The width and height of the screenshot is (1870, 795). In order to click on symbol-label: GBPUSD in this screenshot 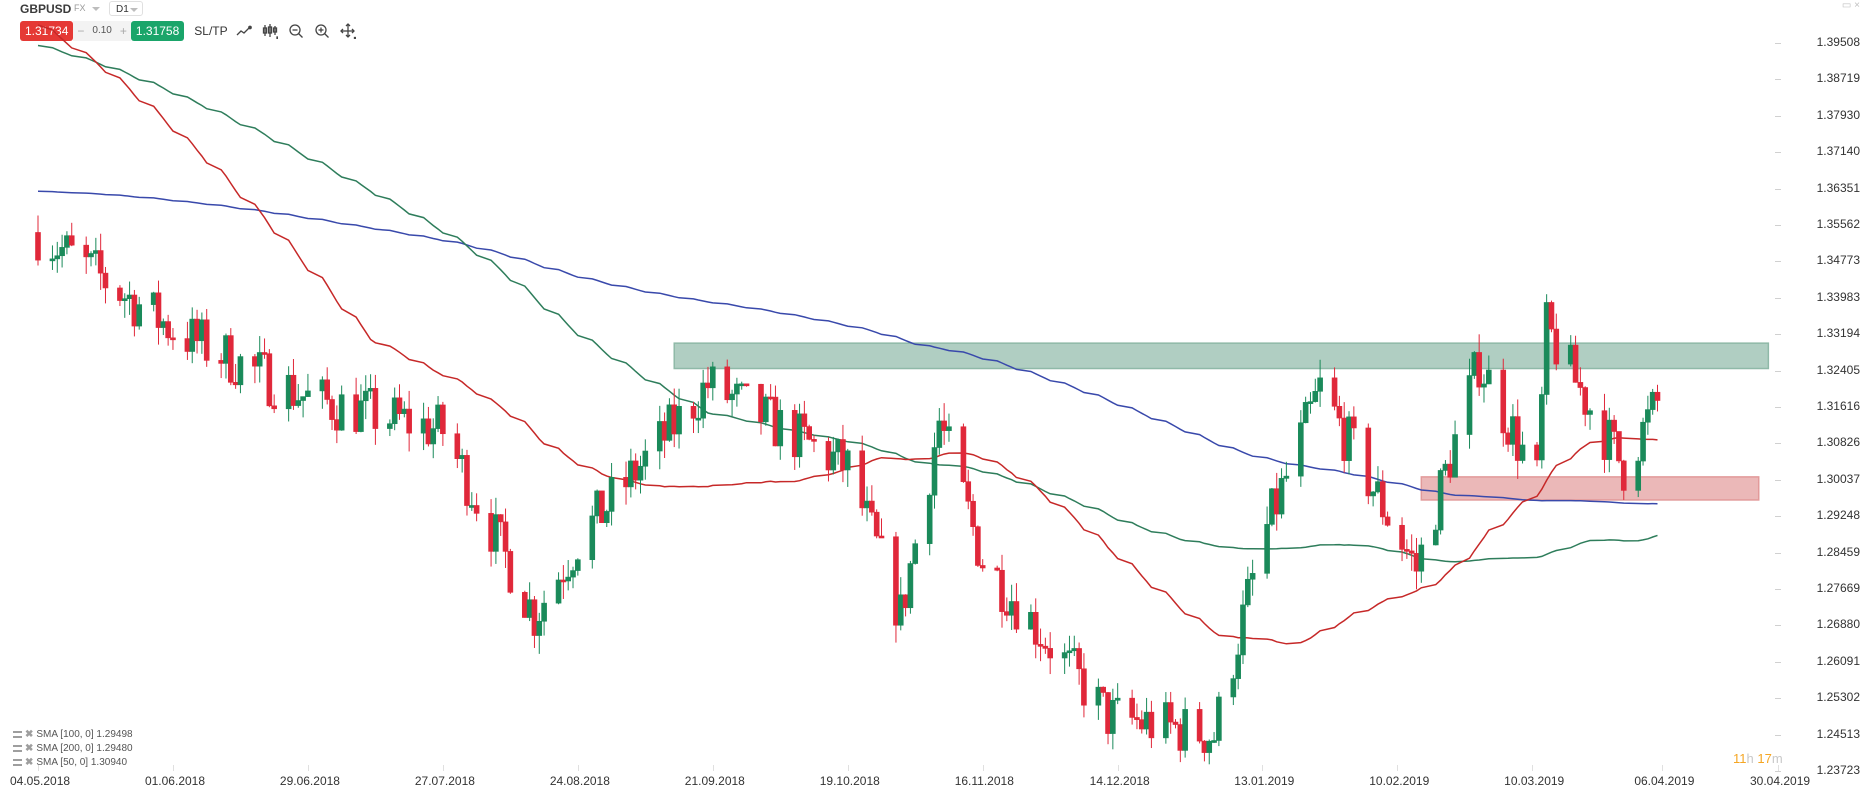, I will do `click(46, 9)`.